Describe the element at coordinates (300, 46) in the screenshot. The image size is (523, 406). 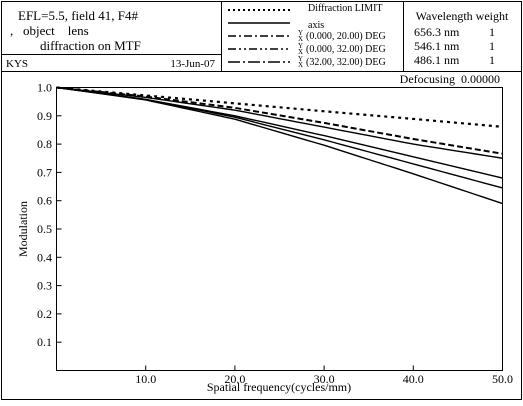
I see `legend-sub-a-4: Y` at that location.